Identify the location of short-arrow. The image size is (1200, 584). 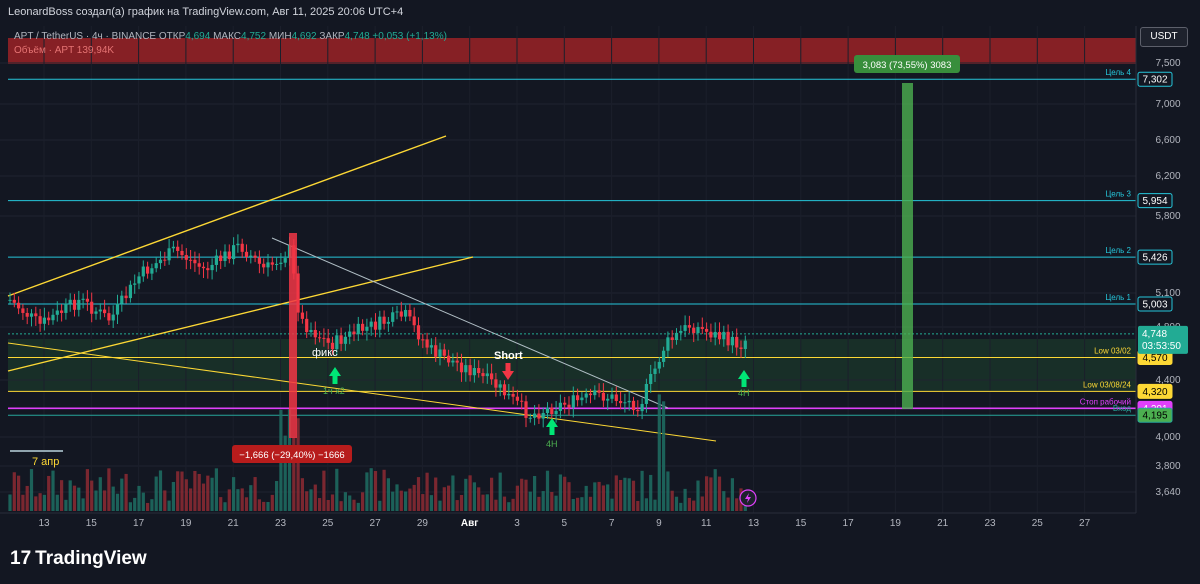
(508, 371).